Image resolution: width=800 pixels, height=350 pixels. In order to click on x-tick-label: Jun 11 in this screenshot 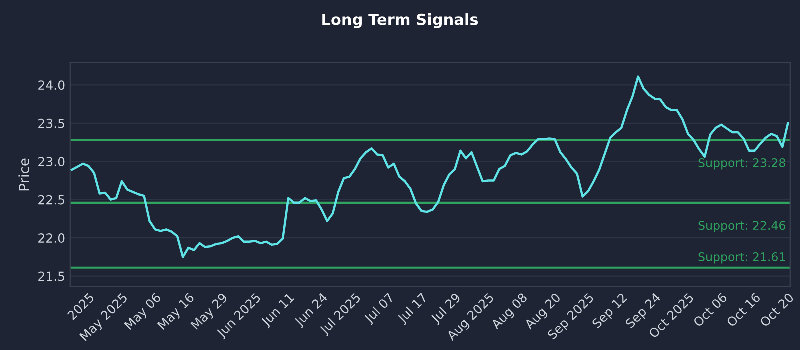, I will do `click(278, 310)`.